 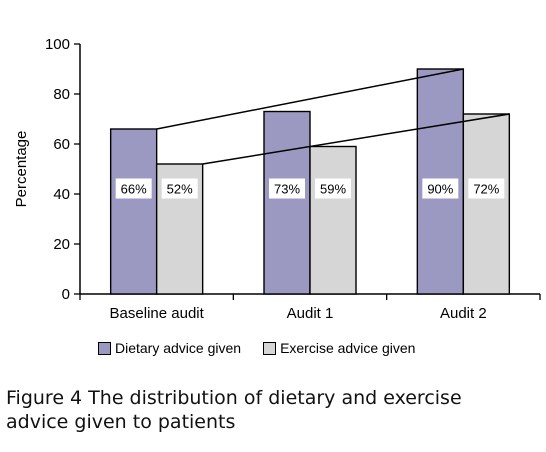 I want to click on data-label: 66%, so click(x=134, y=189).